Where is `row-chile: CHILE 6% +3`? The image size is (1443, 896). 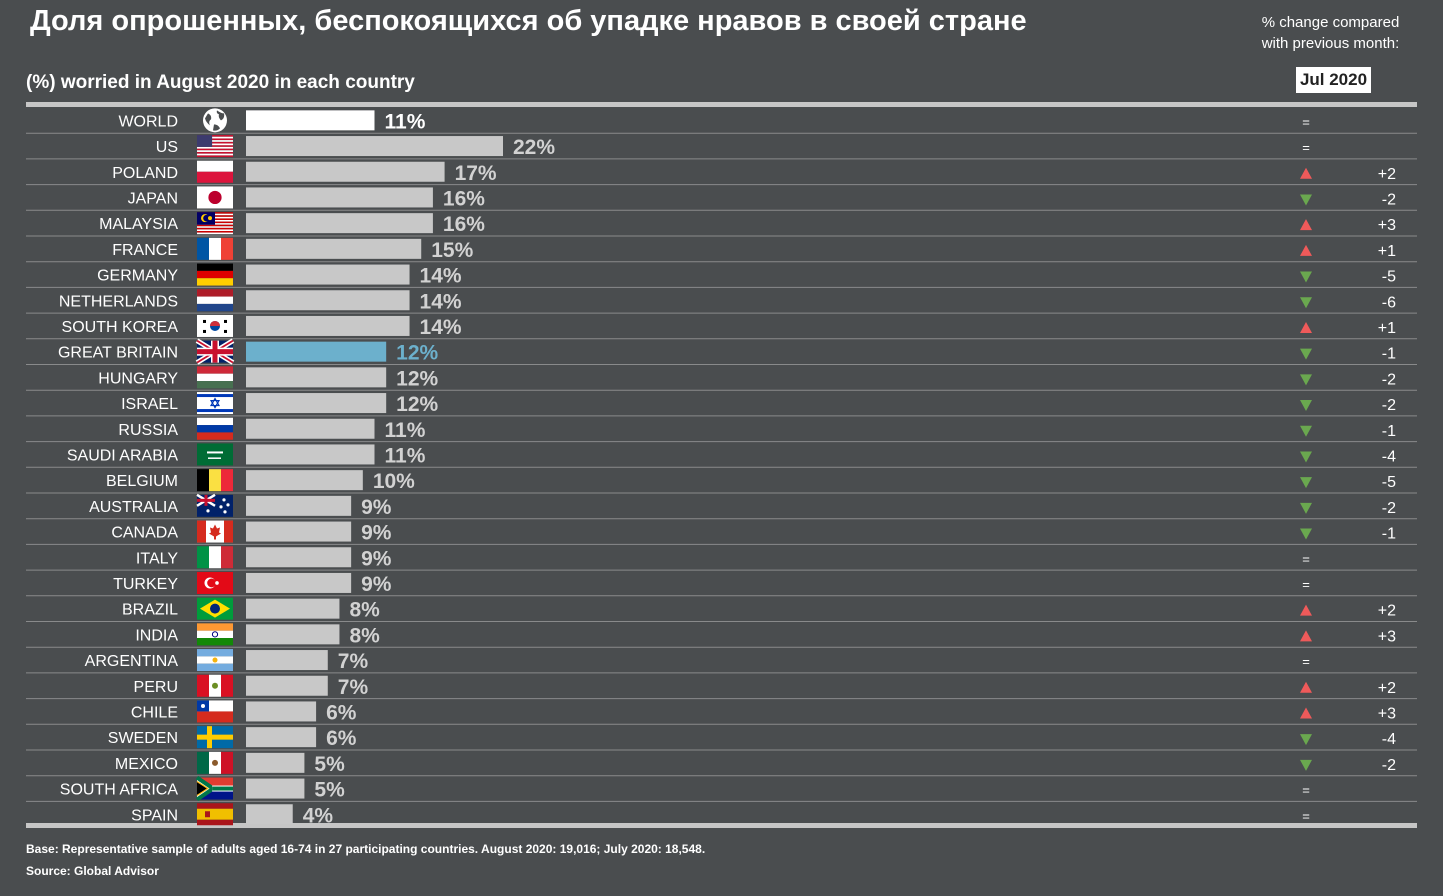
row-chile: CHILE 6% +3 is located at coordinates (721, 711).